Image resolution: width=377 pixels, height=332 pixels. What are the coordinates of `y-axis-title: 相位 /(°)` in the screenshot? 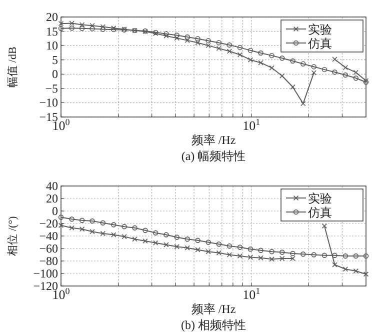 It's located at (12, 236).